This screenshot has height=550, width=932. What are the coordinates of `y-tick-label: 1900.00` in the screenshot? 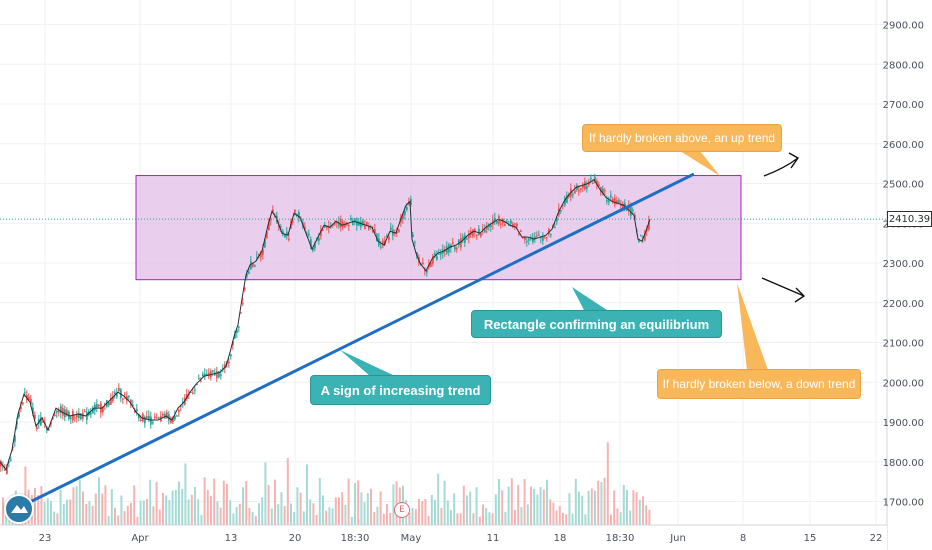 It's located at (903, 423).